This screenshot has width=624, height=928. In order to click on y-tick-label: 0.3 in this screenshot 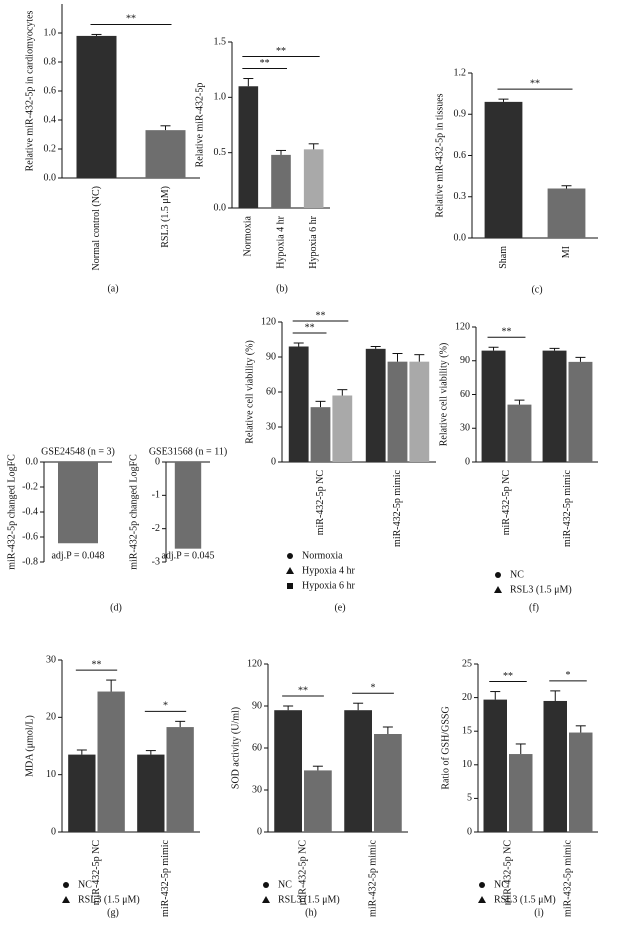, I will do `click(460, 196)`.